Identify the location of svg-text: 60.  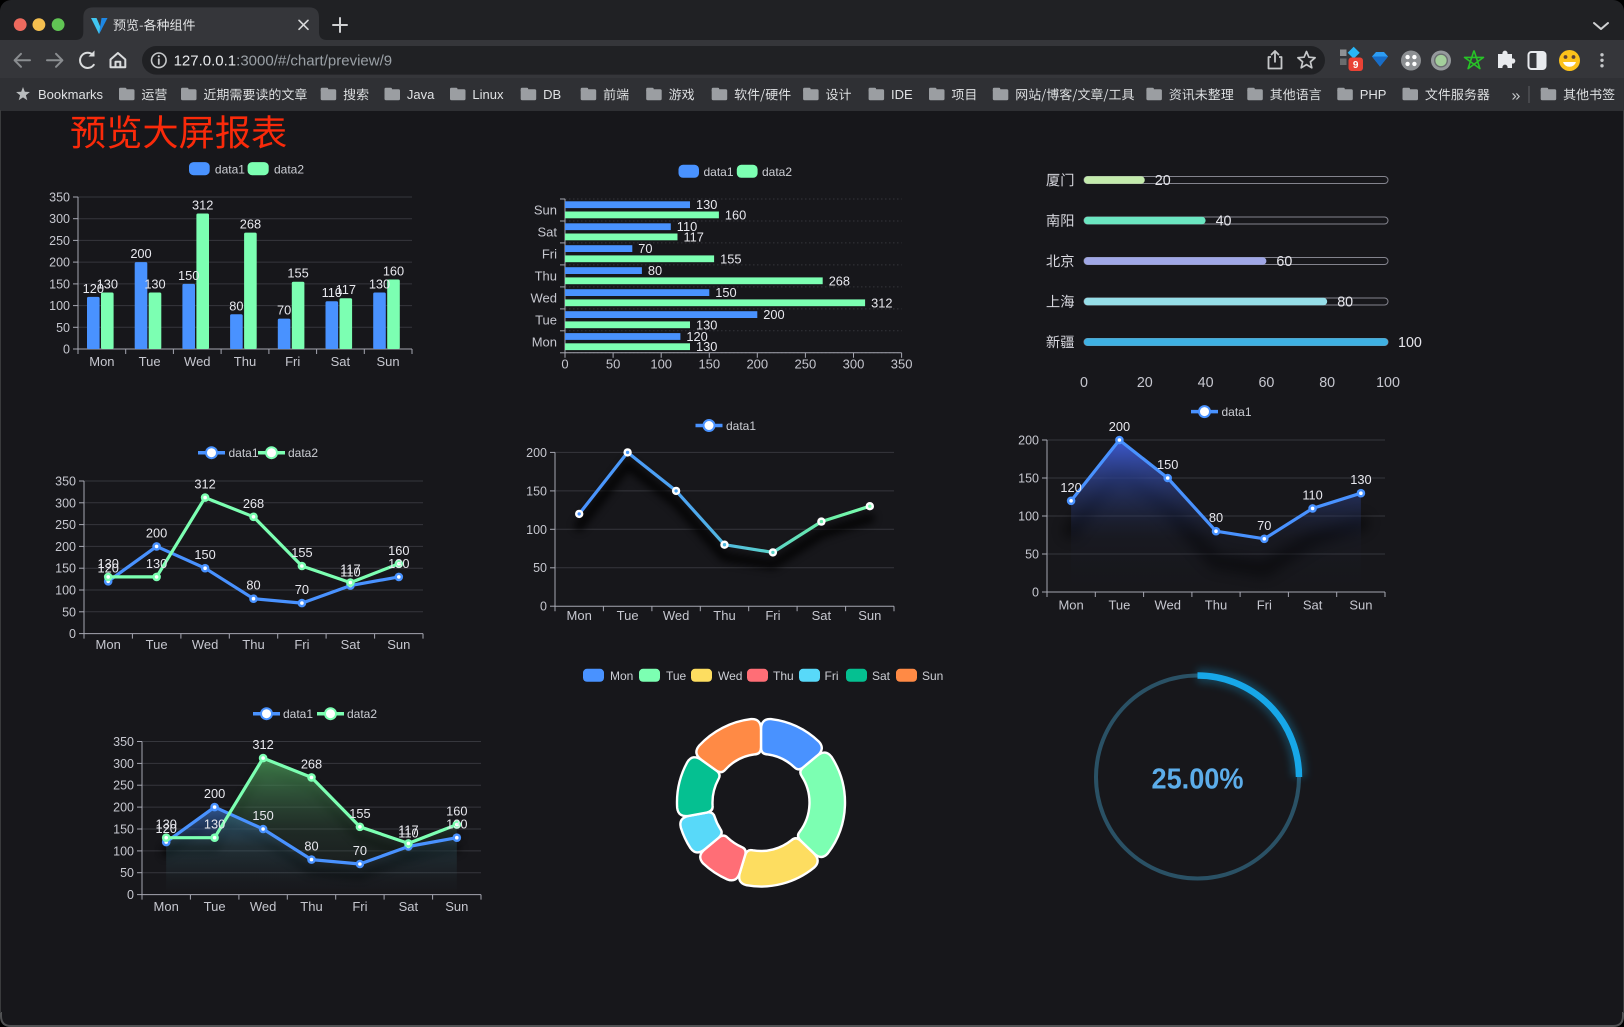
(1284, 262).